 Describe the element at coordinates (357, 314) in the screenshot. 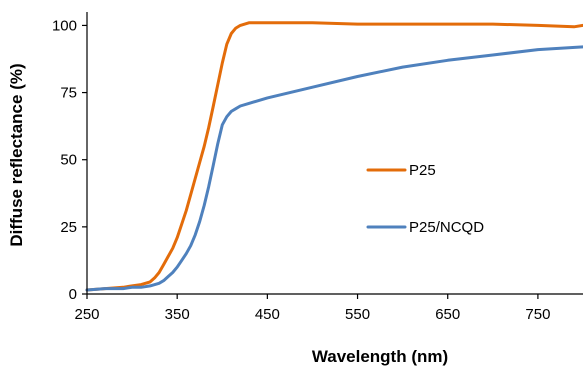

I see `x-tick-label: 550` at that location.